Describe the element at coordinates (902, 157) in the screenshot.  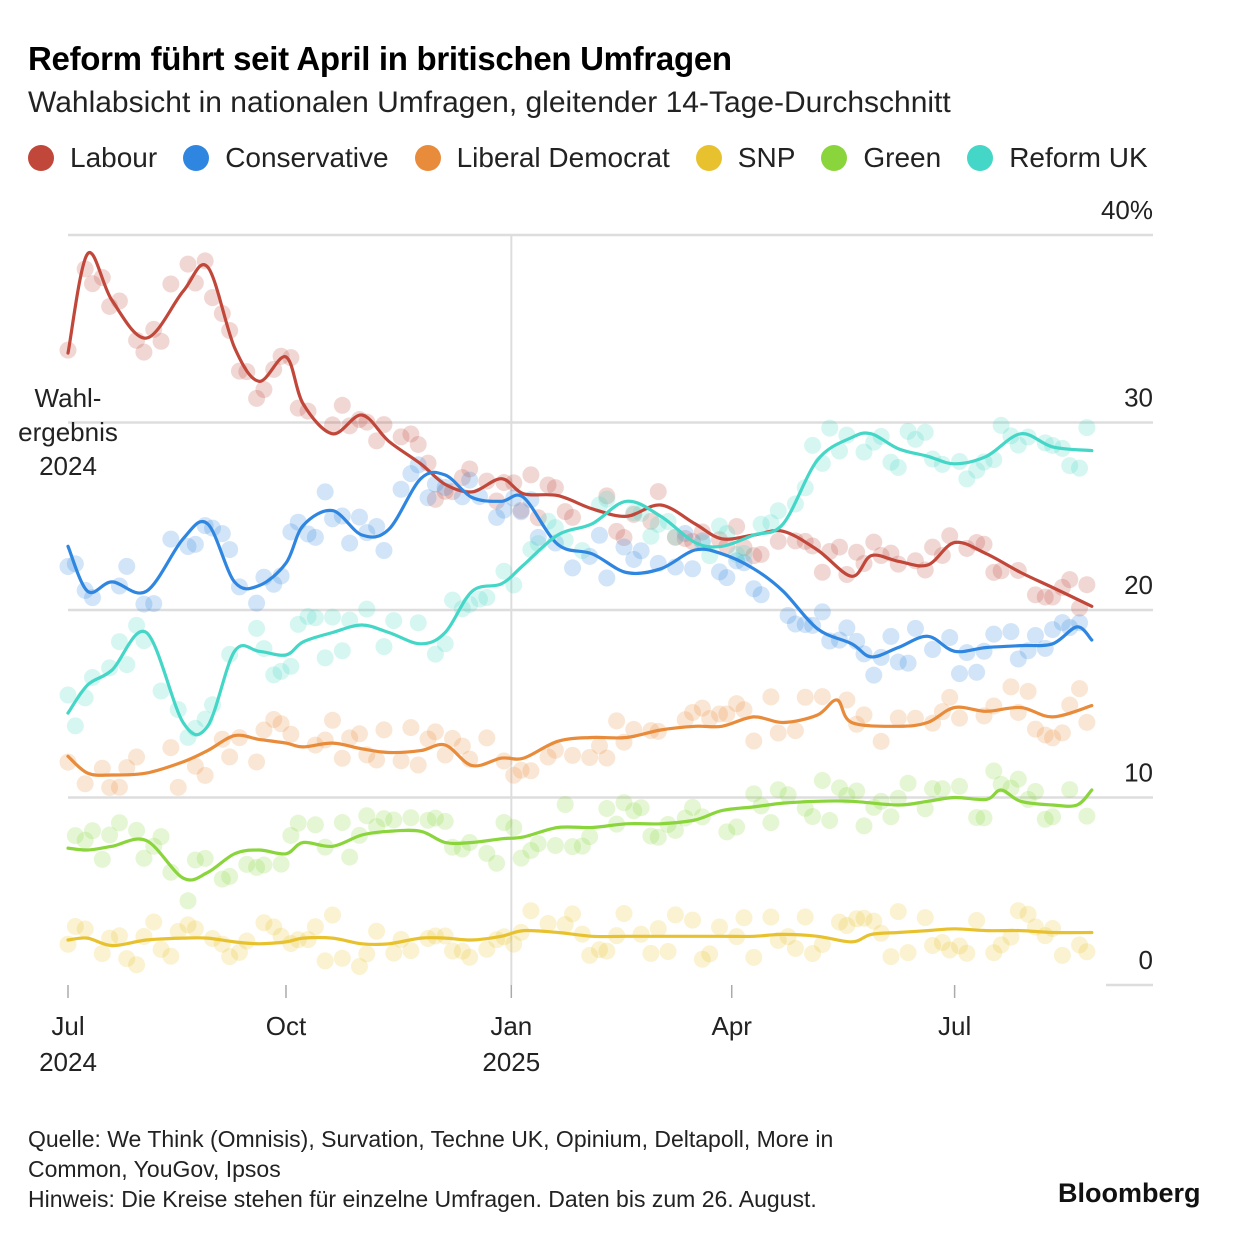
I see `legend-label: Green` at that location.